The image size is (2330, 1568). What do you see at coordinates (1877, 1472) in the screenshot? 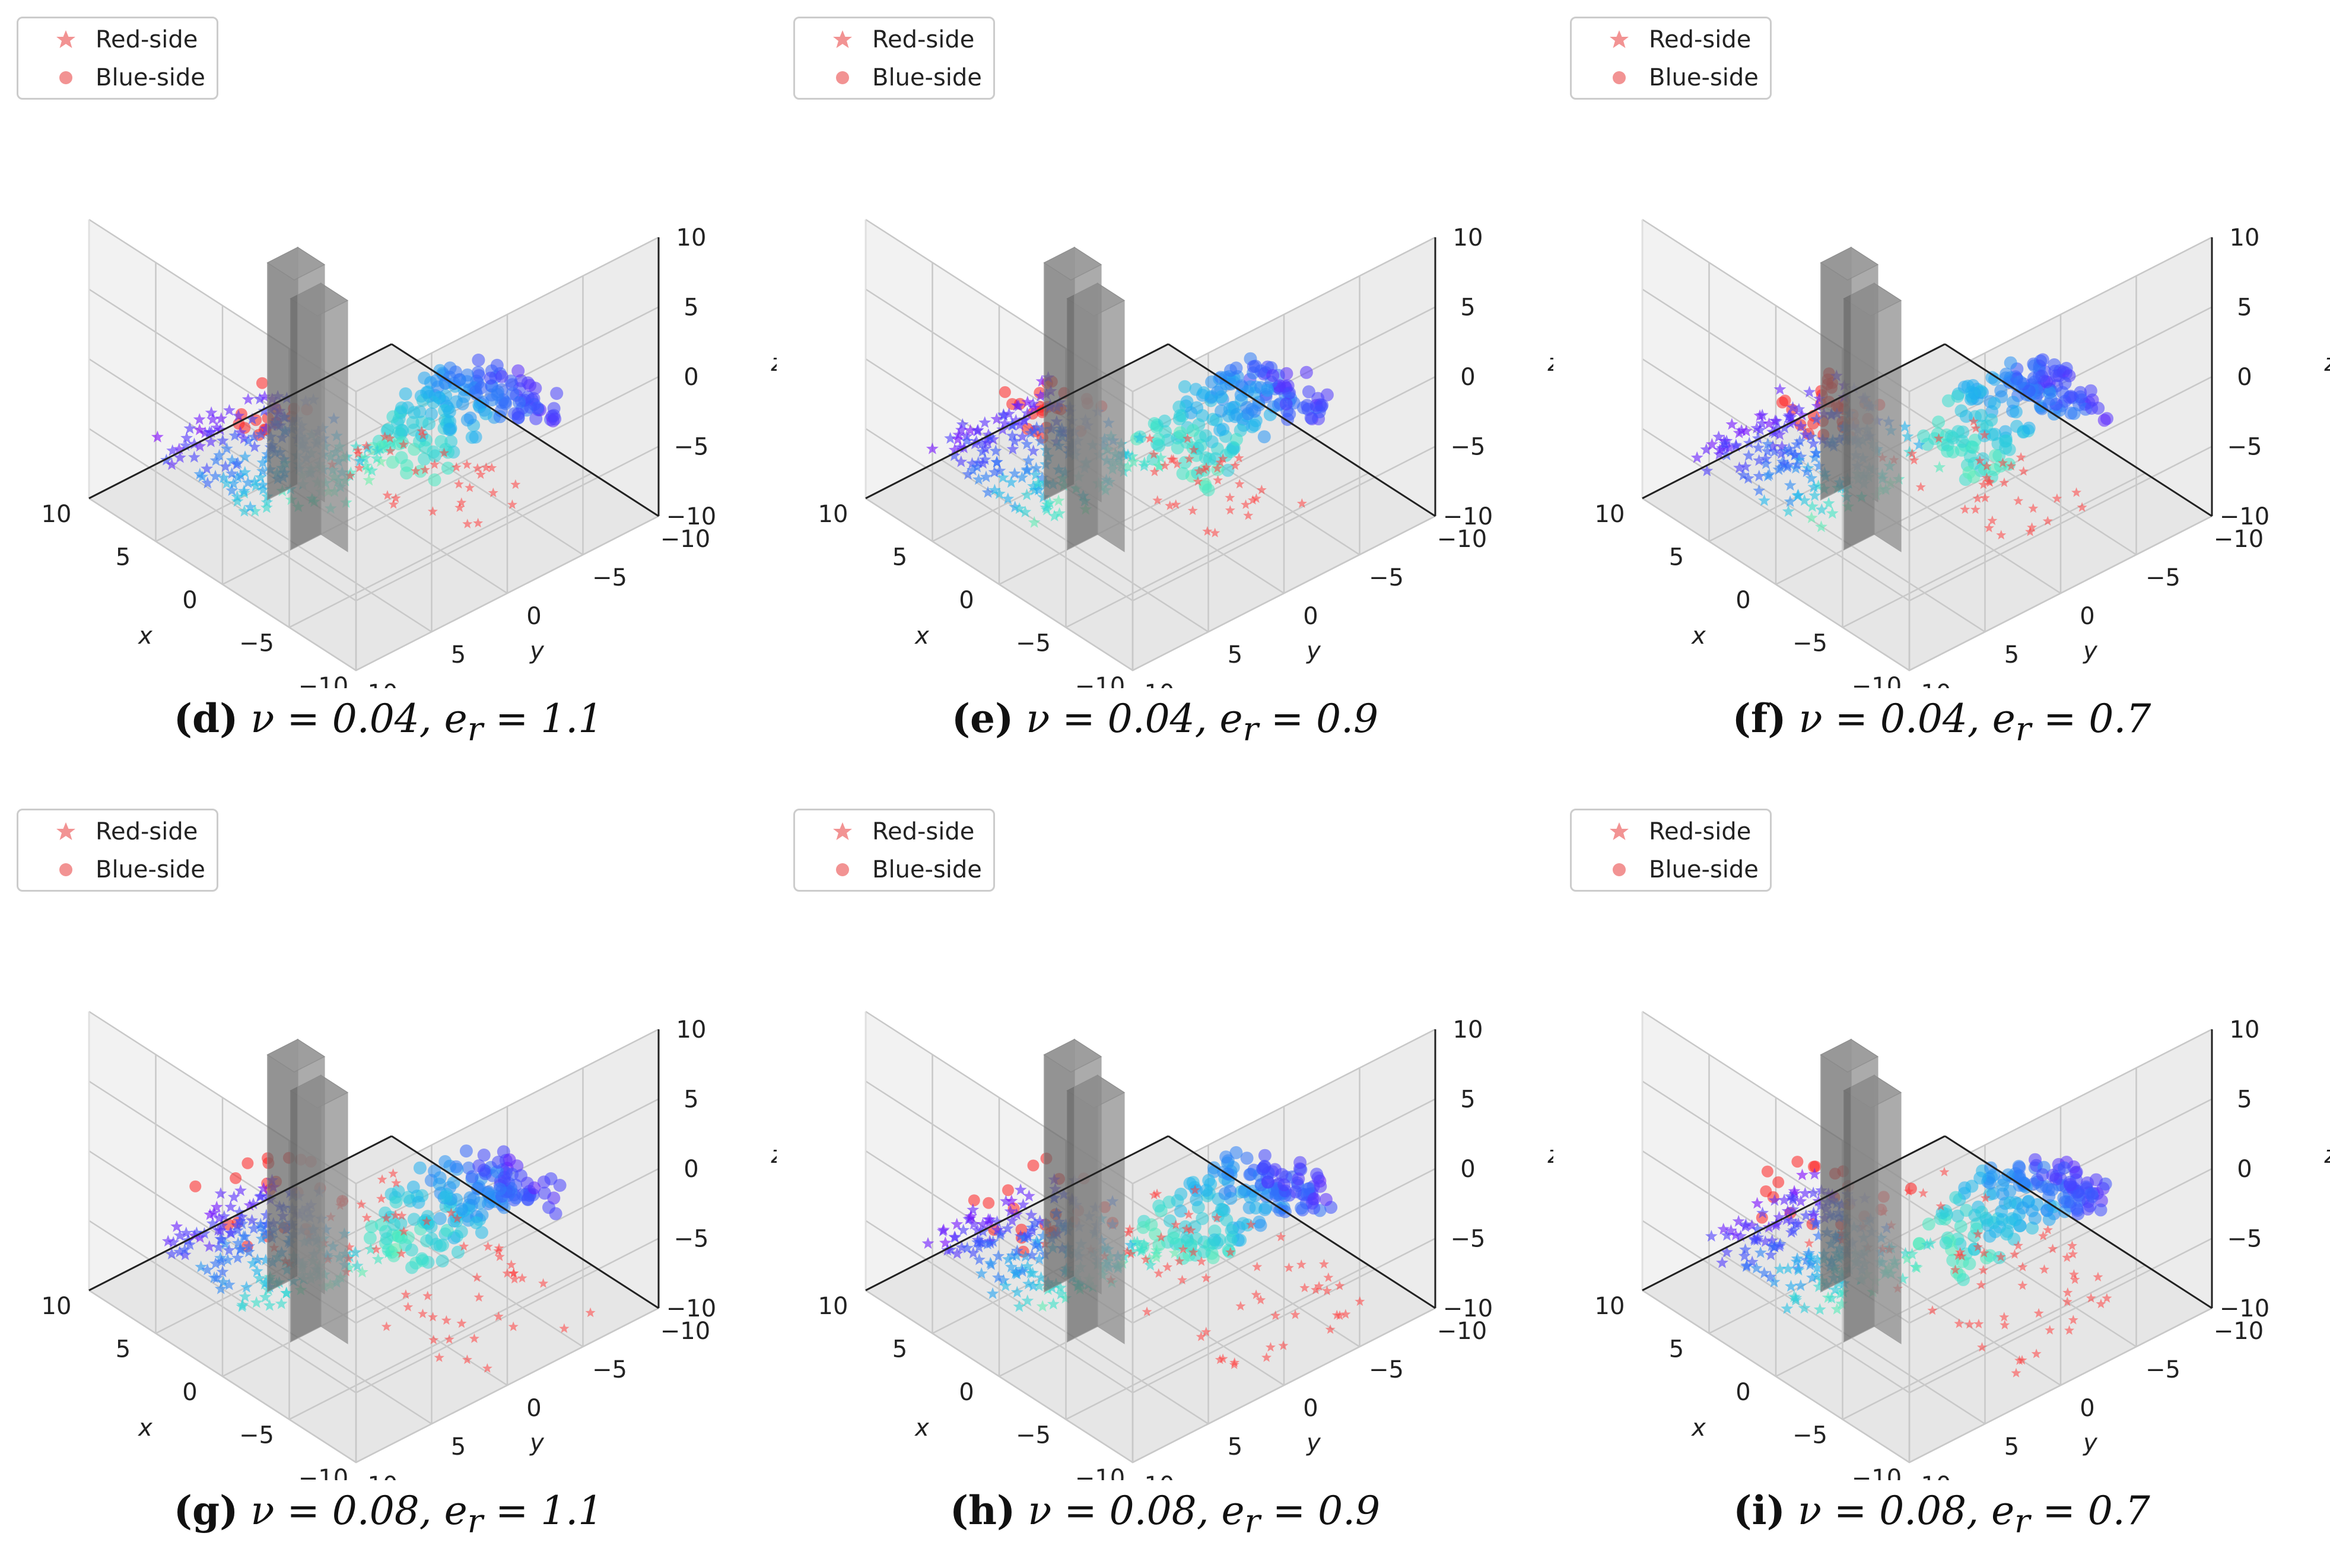
I see `x-tick-label: −10` at bounding box center [1877, 1472].